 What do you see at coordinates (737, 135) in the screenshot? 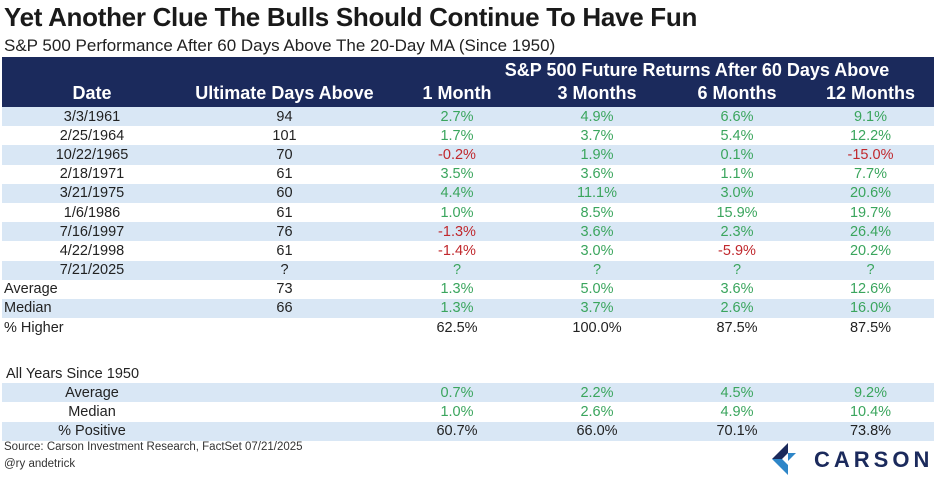
I see `cell-6m: 5.4%` at bounding box center [737, 135].